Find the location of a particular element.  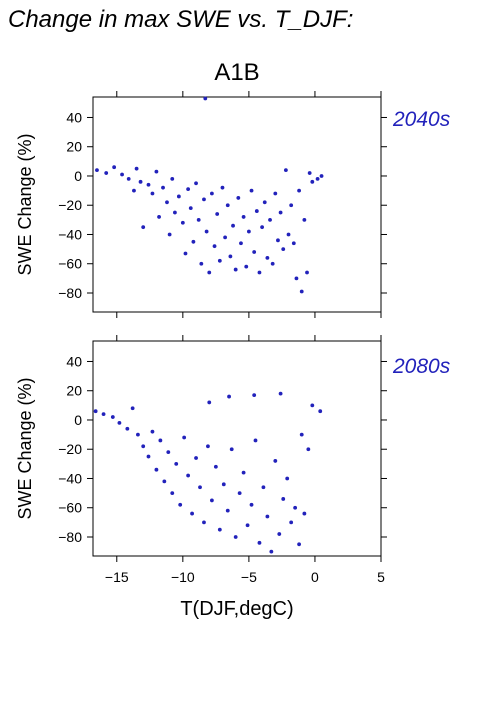

y-tick-label: 20 is located at coordinates (74, 391).